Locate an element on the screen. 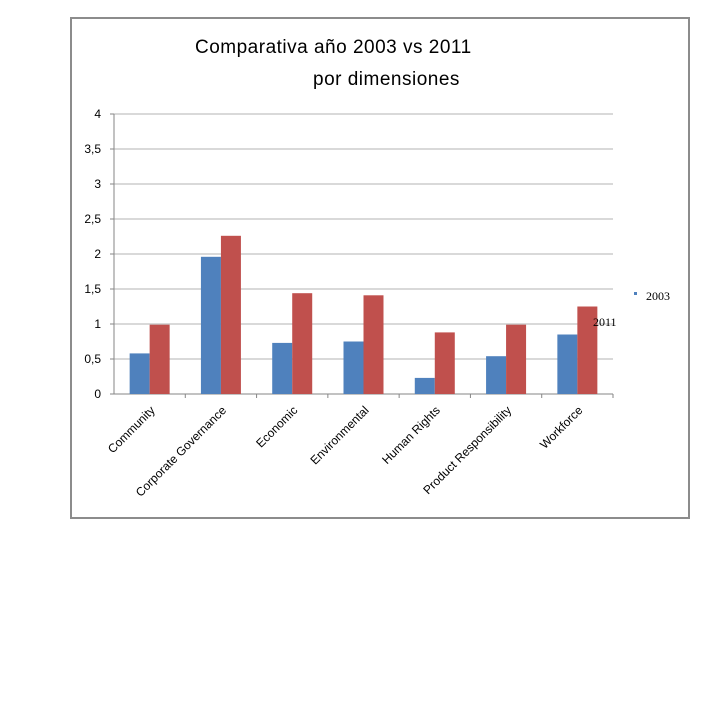 The width and height of the screenshot is (720, 720). legend: 2003 2011 is located at coordinates (627, 309).